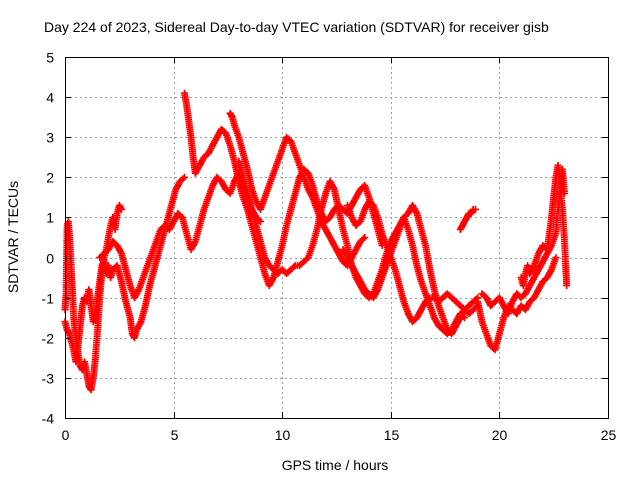 The width and height of the screenshot is (640, 480). What do you see at coordinates (66, 435) in the screenshot?
I see `x-tick-label: 0` at bounding box center [66, 435].